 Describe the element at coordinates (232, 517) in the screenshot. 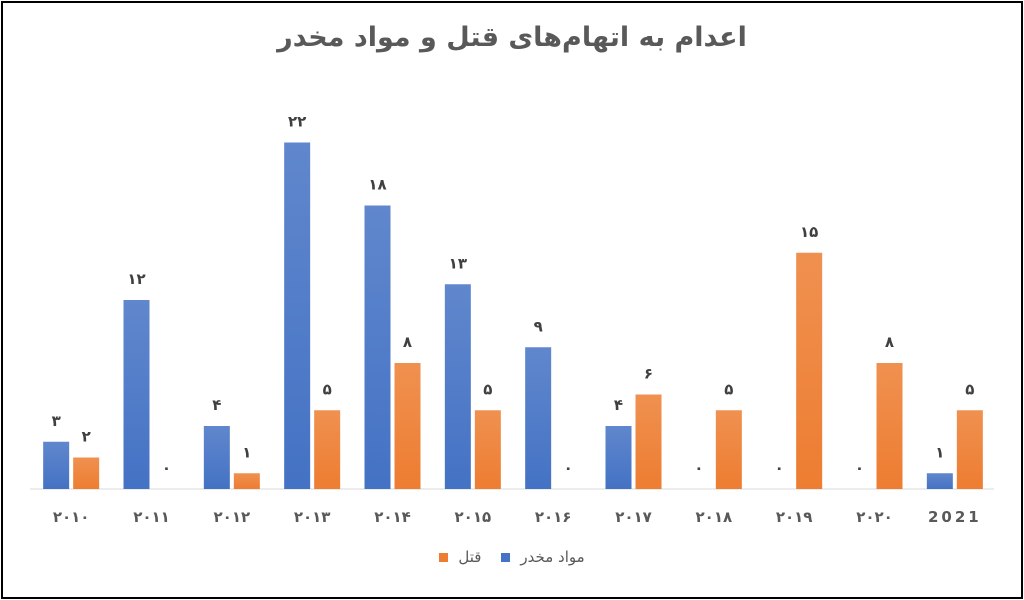

I see `x-tick-label-2: ۲۰۱۲` at that location.